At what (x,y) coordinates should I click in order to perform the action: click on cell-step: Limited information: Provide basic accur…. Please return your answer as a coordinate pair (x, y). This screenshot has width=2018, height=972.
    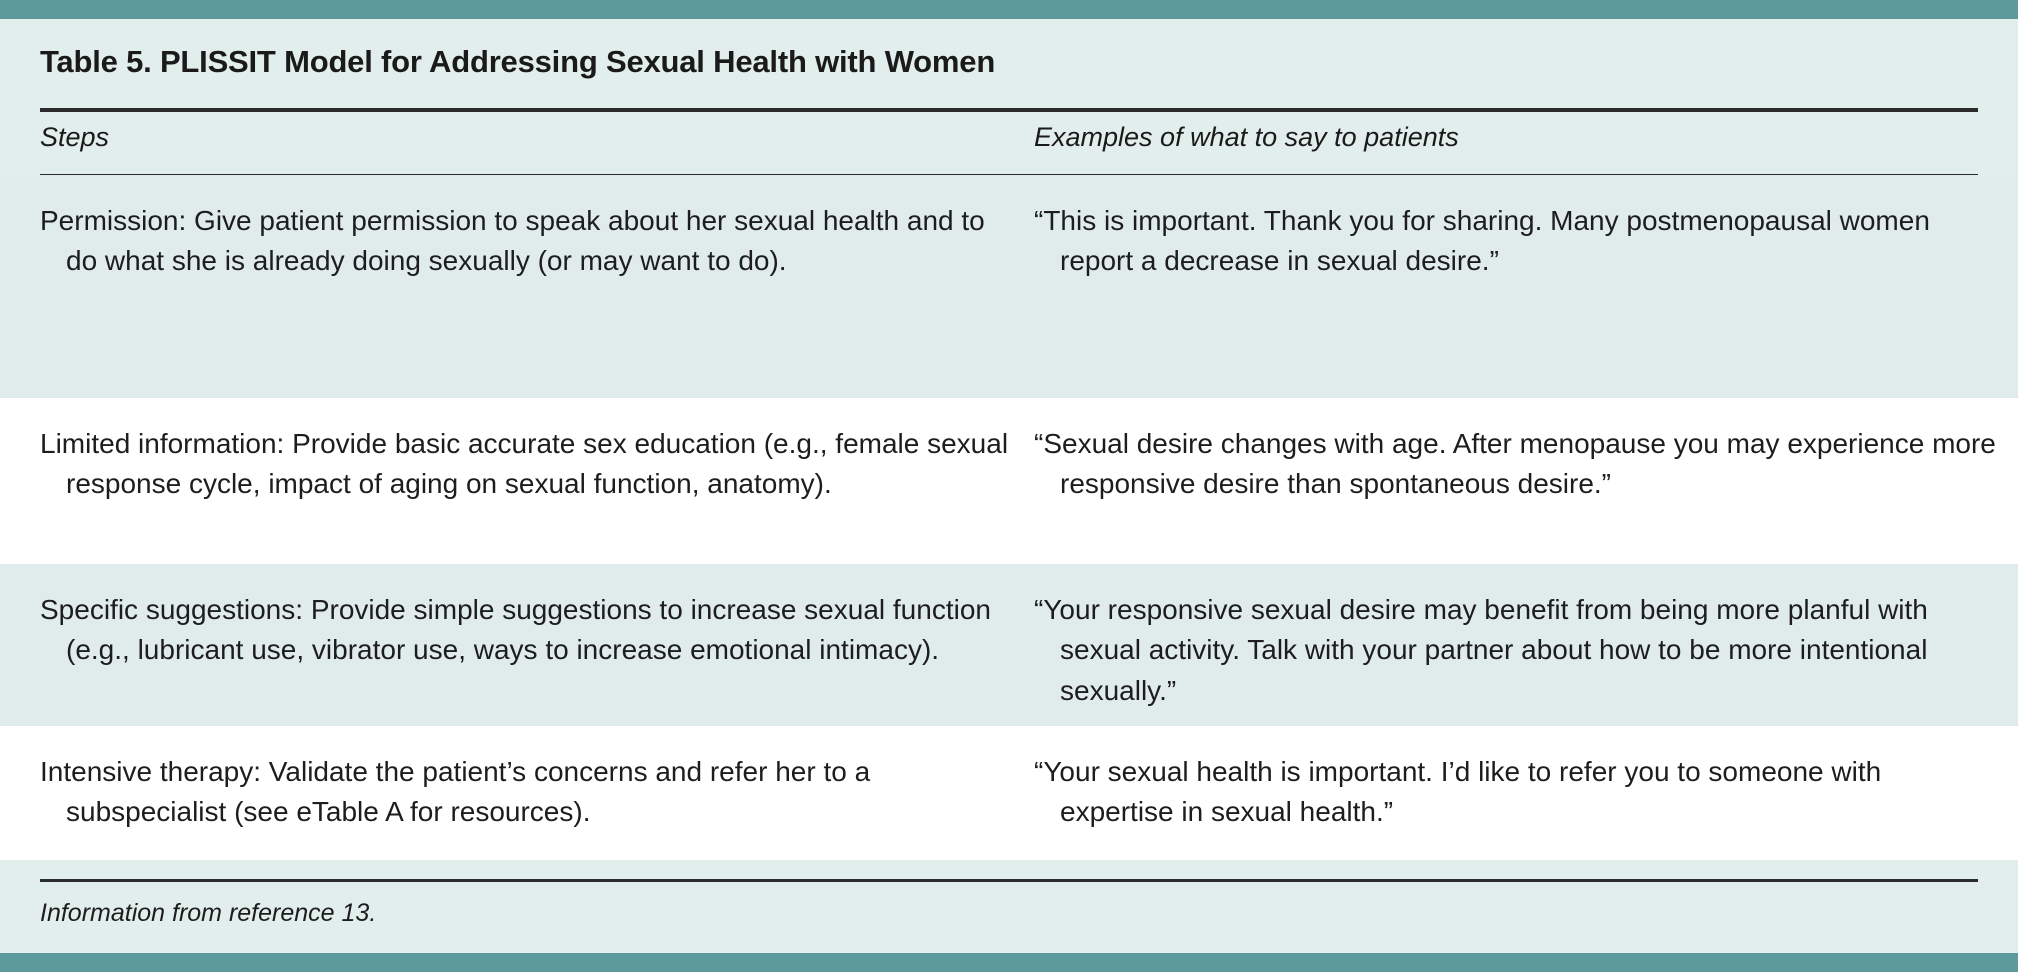
    Looking at the image, I should click on (524, 464).